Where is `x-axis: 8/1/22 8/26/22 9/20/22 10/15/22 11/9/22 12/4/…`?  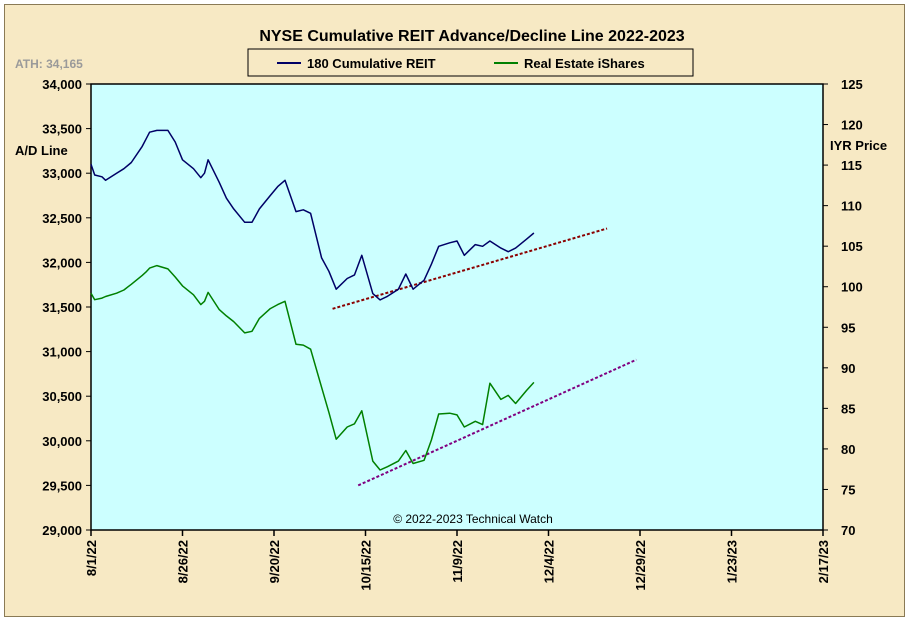 x-axis: 8/1/22 8/26/22 9/20/22 10/15/22 11/9/22 12/4/… is located at coordinates (457, 560).